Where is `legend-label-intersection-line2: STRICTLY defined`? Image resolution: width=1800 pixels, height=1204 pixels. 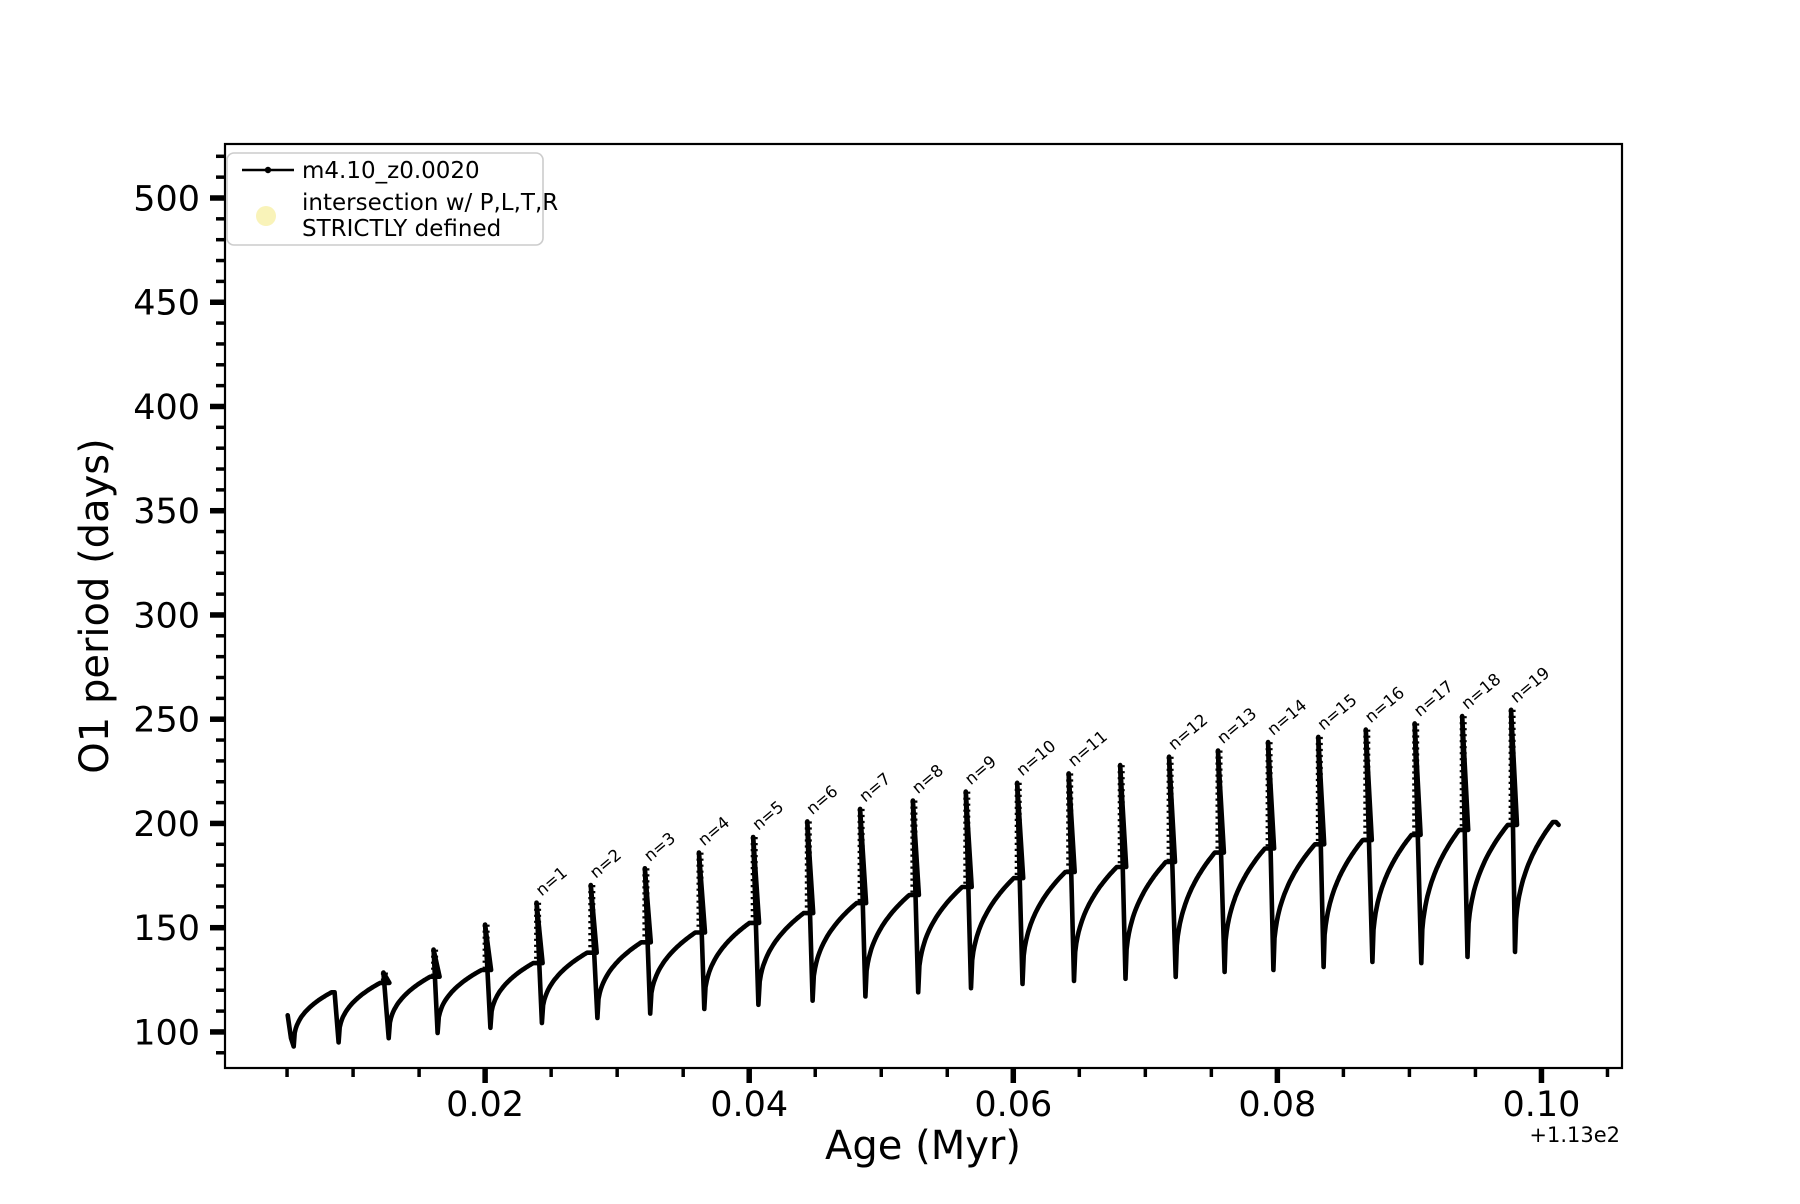 legend-label-intersection-line2: STRICTLY defined is located at coordinates (401, 229).